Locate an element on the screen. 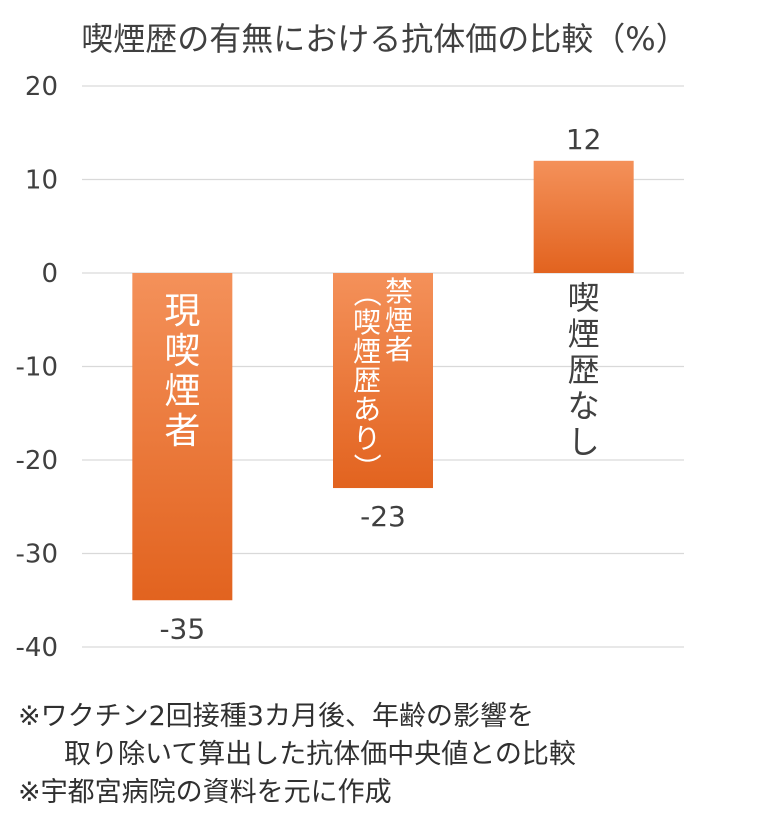 The image size is (769, 828). data-label: -23 is located at coordinates (383, 516).